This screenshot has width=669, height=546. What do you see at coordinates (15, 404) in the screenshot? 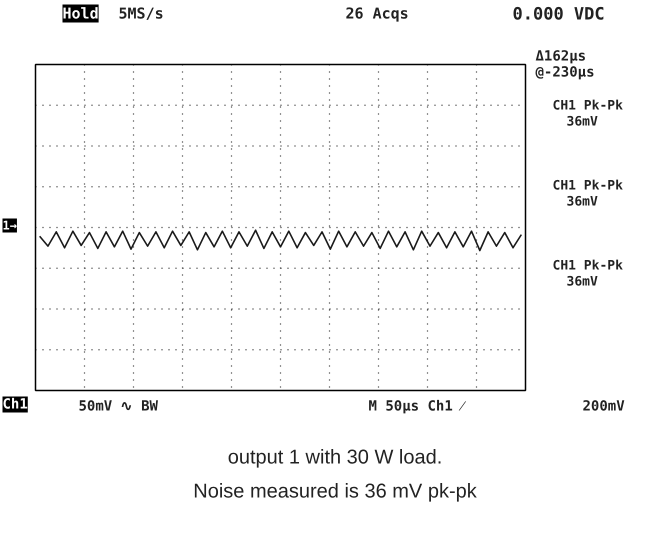
I see `text: Ch1` at bounding box center [15, 404].